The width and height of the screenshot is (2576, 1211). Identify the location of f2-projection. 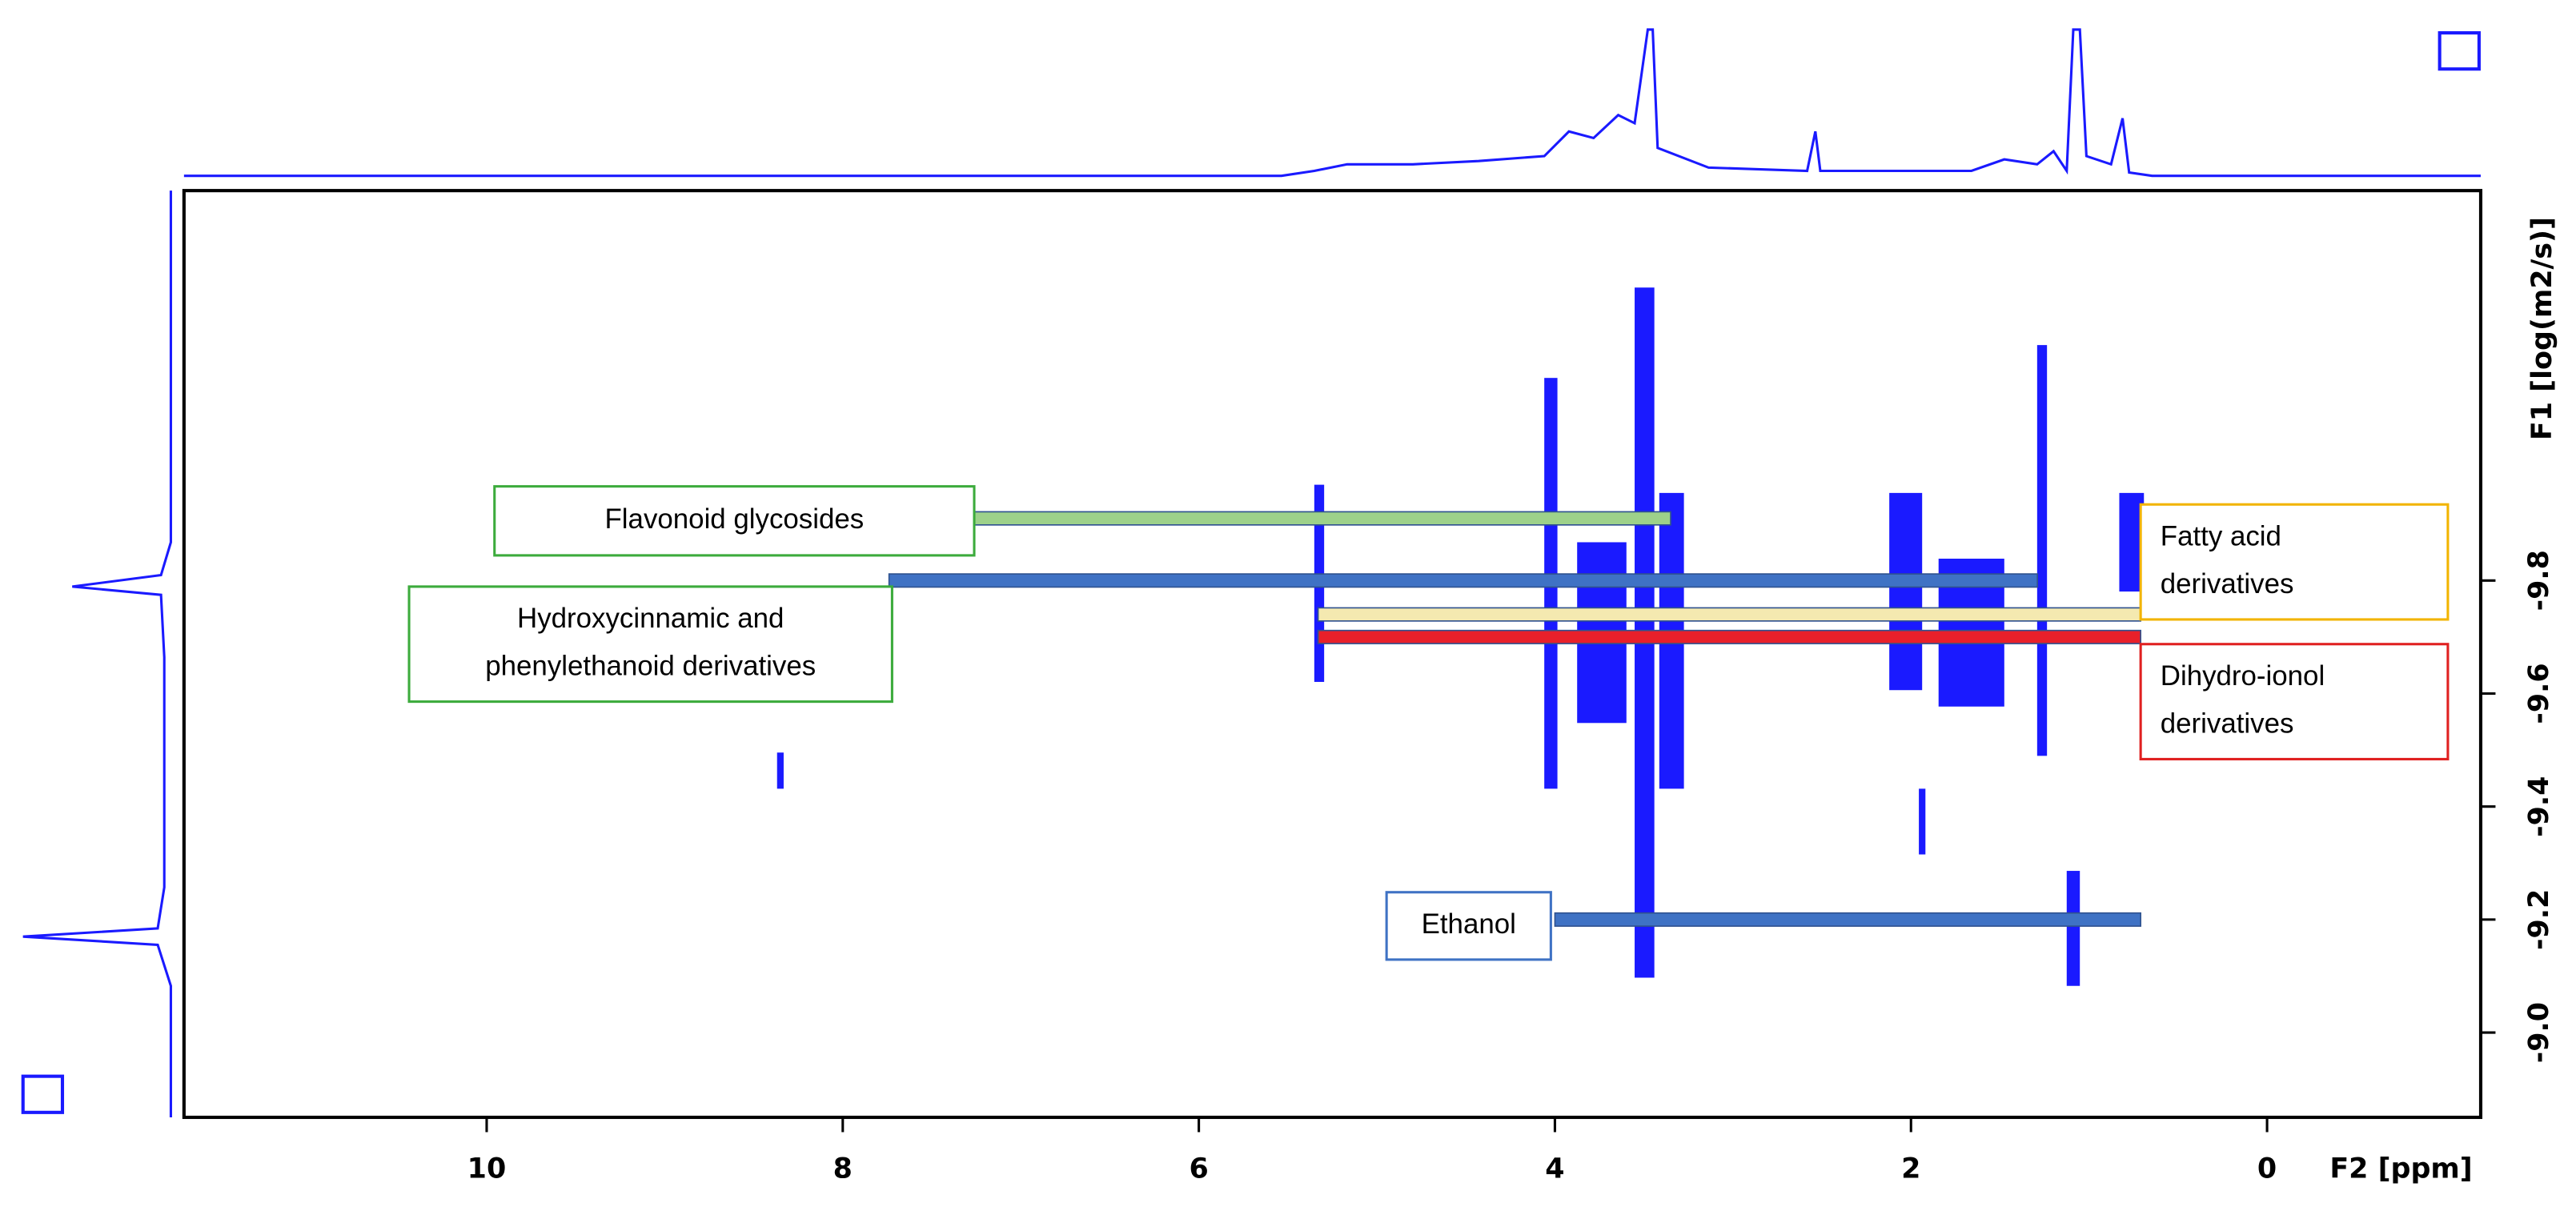
(1332, 103).